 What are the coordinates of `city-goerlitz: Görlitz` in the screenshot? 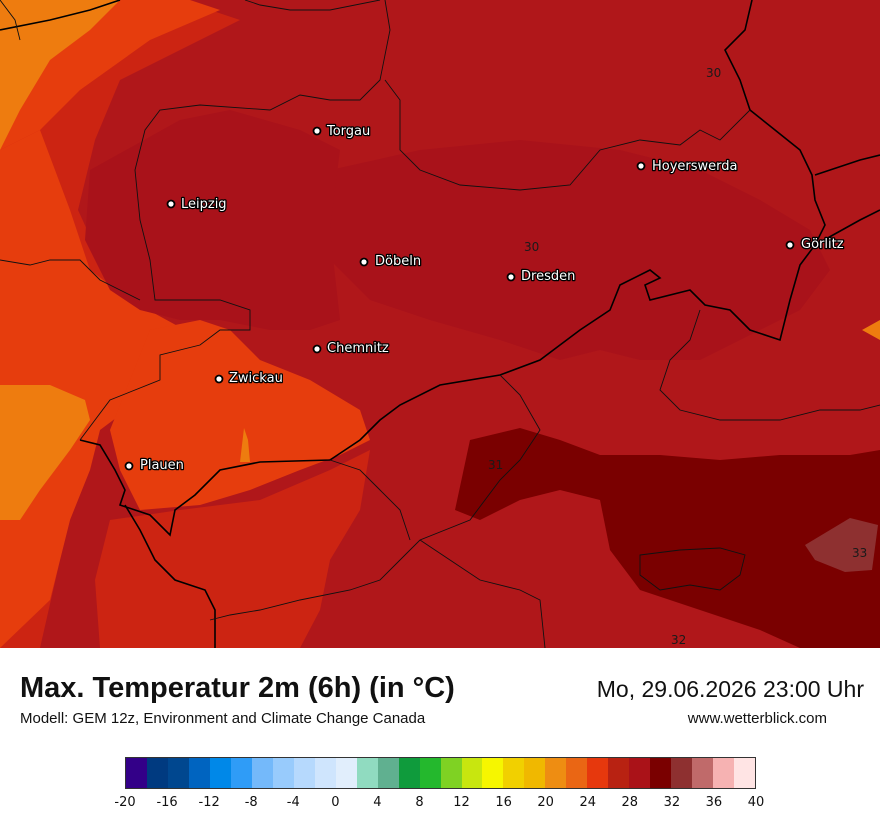 It's located at (815, 244).